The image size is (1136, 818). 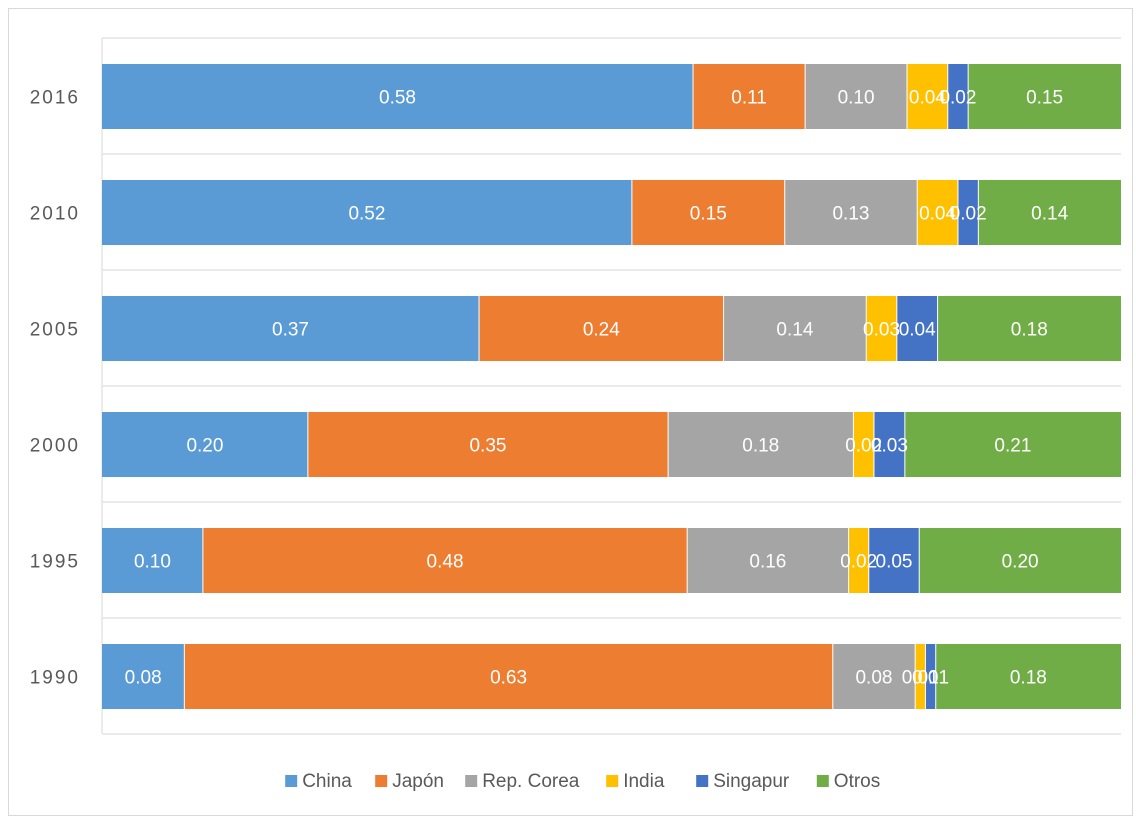 What do you see at coordinates (644, 781) in the screenshot?
I see `legend-label: India` at bounding box center [644, 781].